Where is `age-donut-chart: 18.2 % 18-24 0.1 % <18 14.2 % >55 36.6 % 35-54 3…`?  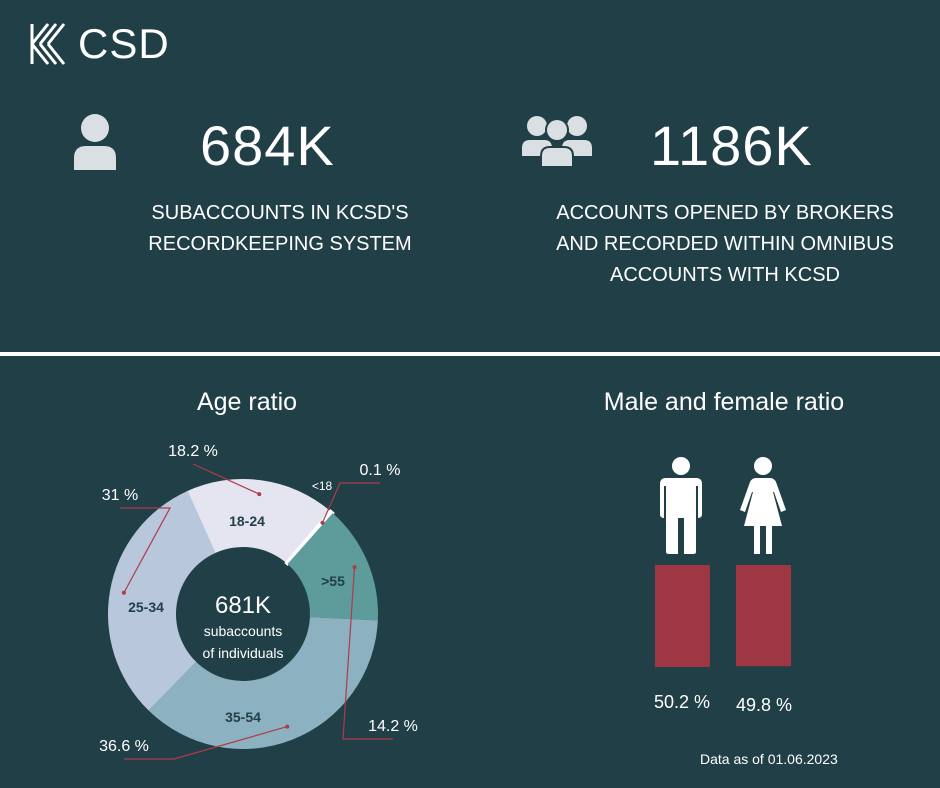
age-donut-chart: 18.2 % 18-24 0.1 % <18 14.2 % >55 36.6 % 35-54 3… is located at coordinates (258, 601).